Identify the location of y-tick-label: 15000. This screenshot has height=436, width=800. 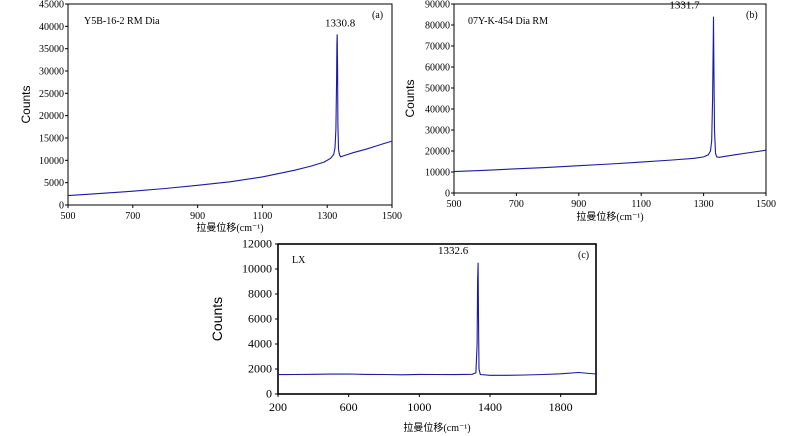
(51, 139).